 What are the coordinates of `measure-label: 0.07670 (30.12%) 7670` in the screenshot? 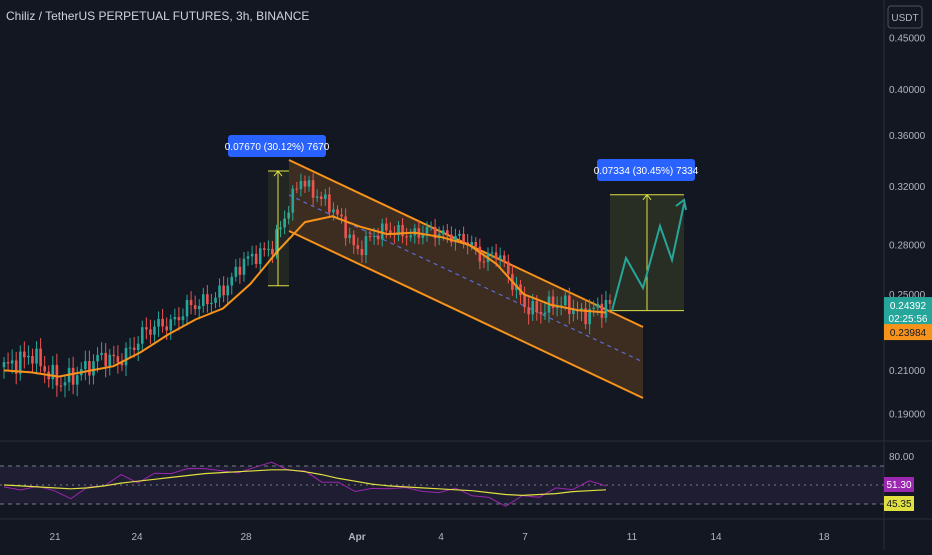 It's located at (277, 147).